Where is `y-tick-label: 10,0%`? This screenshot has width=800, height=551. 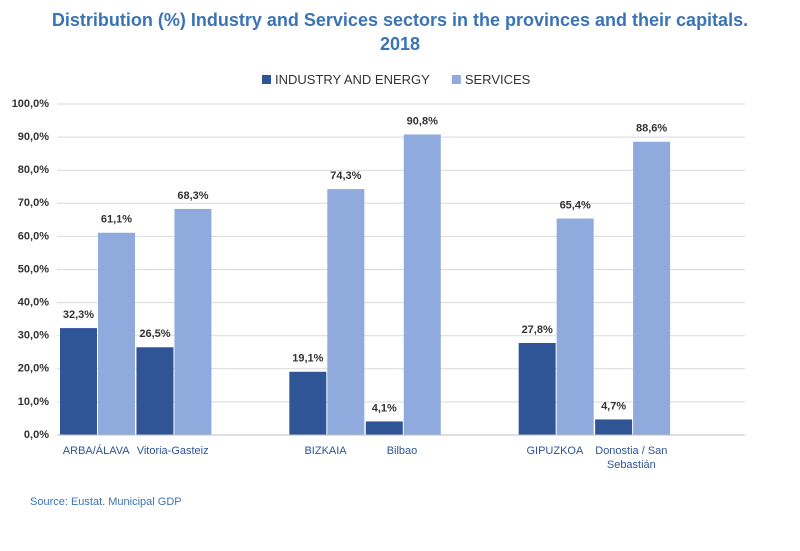
y-tick-label: 10,0% is located at coordinates (33, 402).